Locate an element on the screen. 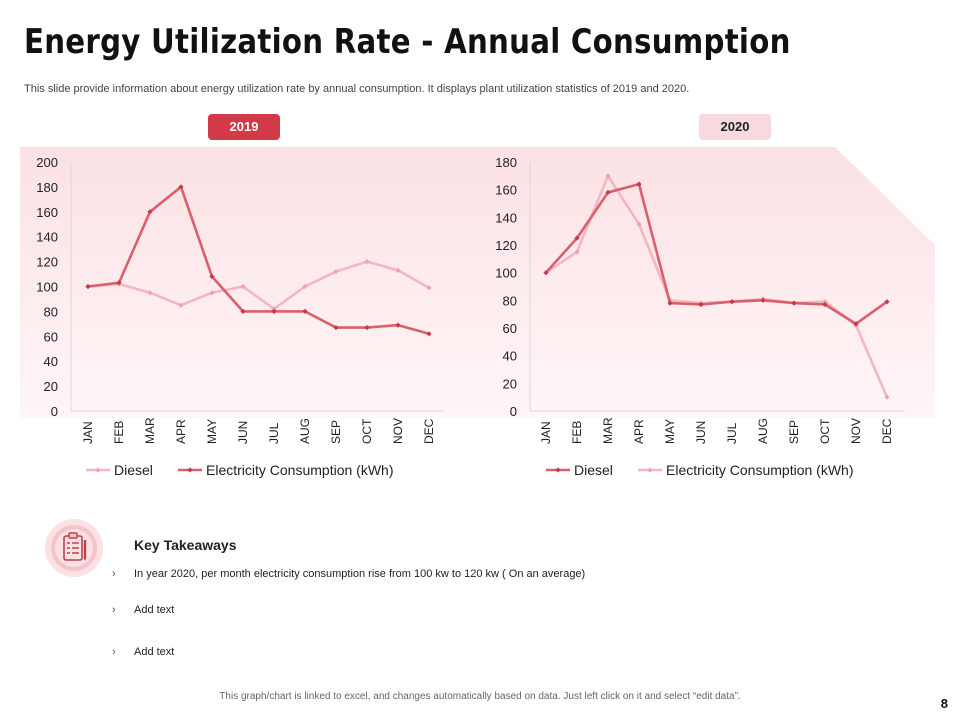  x-tick-label: APR is located at coordinates (181, 431).